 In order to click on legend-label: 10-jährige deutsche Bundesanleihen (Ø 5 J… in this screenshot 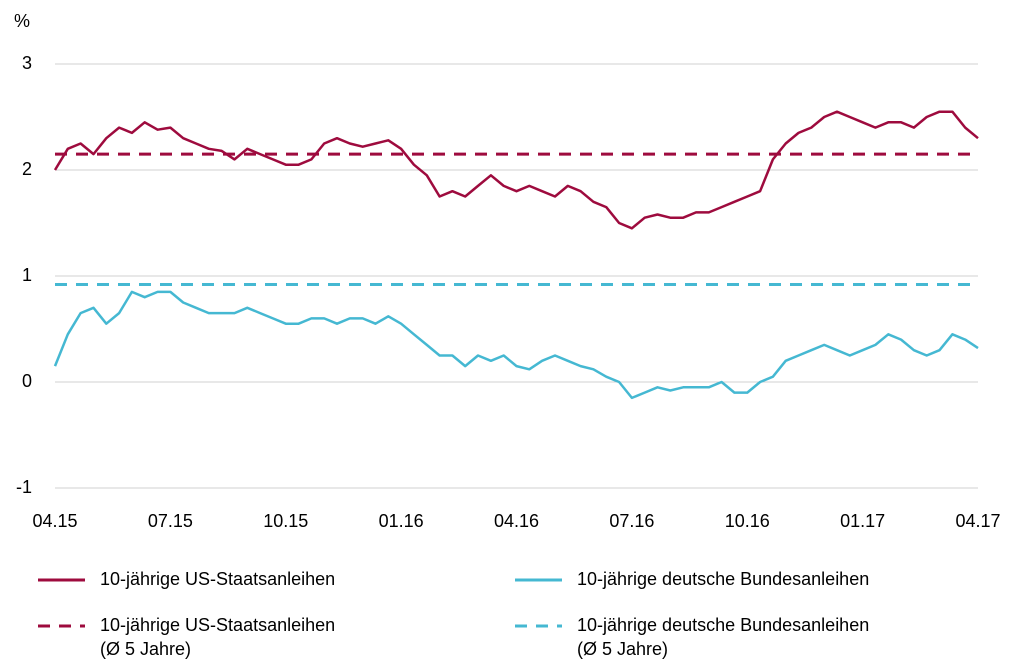, I will do `click(723, 637)`.